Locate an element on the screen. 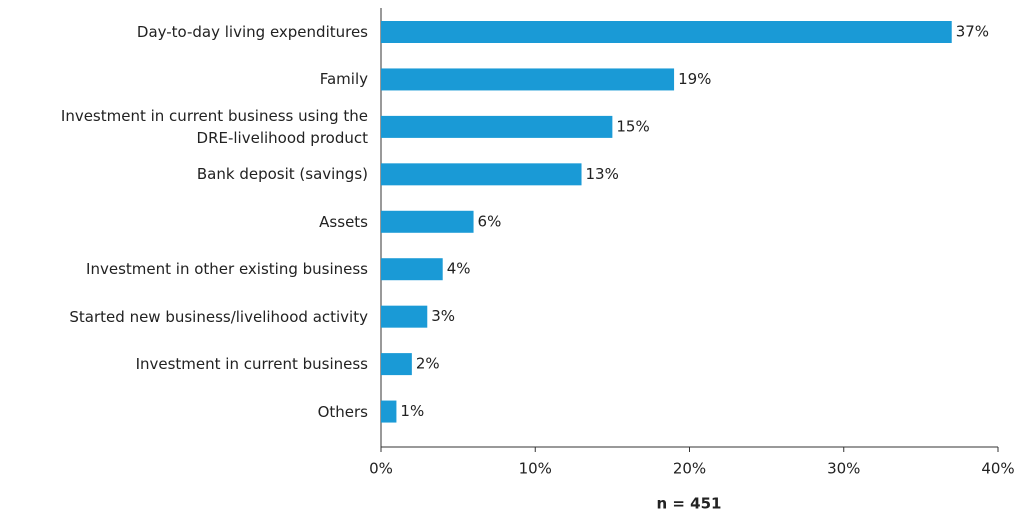 This screenshot has height=518, width=1023. value-label: 15% is located at coordinates (632, 126).